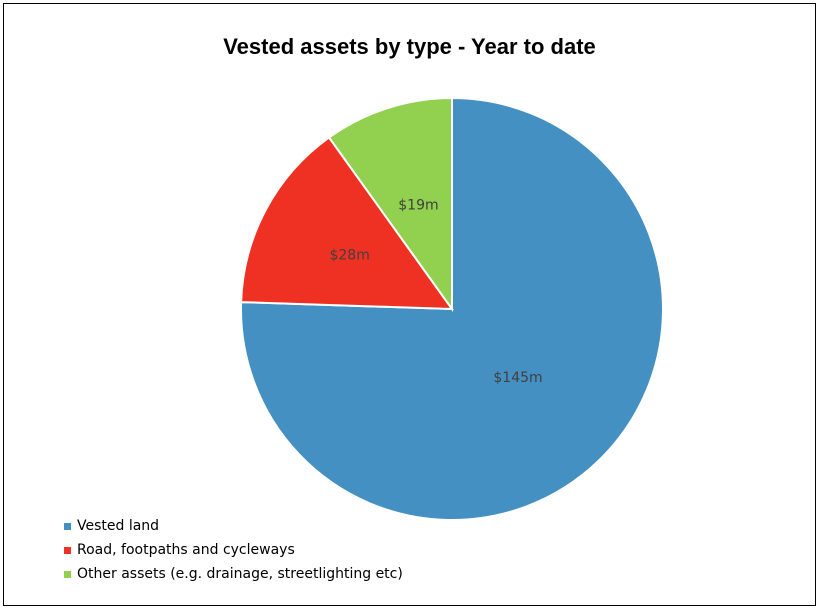  Describe the element at coordinates (186, 550) in the screenshot. I see `legend-label: Road, footpaths and cycleways` at that location.